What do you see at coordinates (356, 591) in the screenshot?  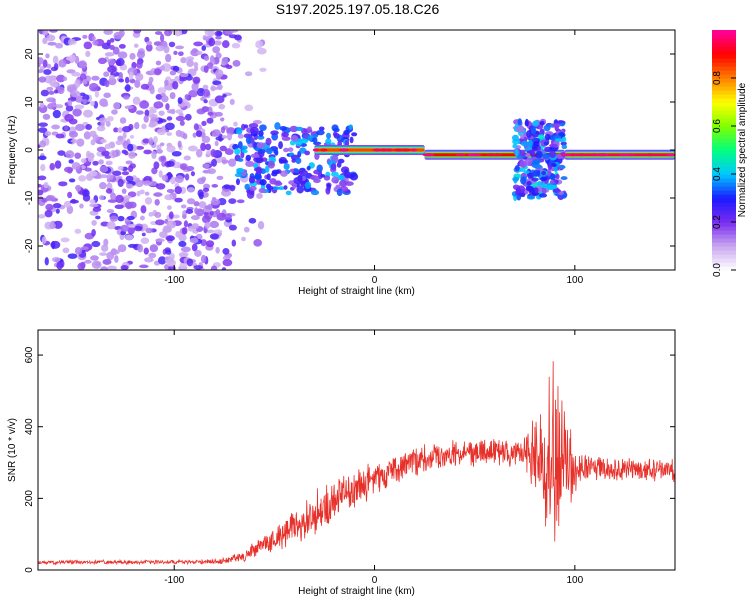 I see `x-axis-label: Height of straight line (km)` at bounding box center [356, 591].